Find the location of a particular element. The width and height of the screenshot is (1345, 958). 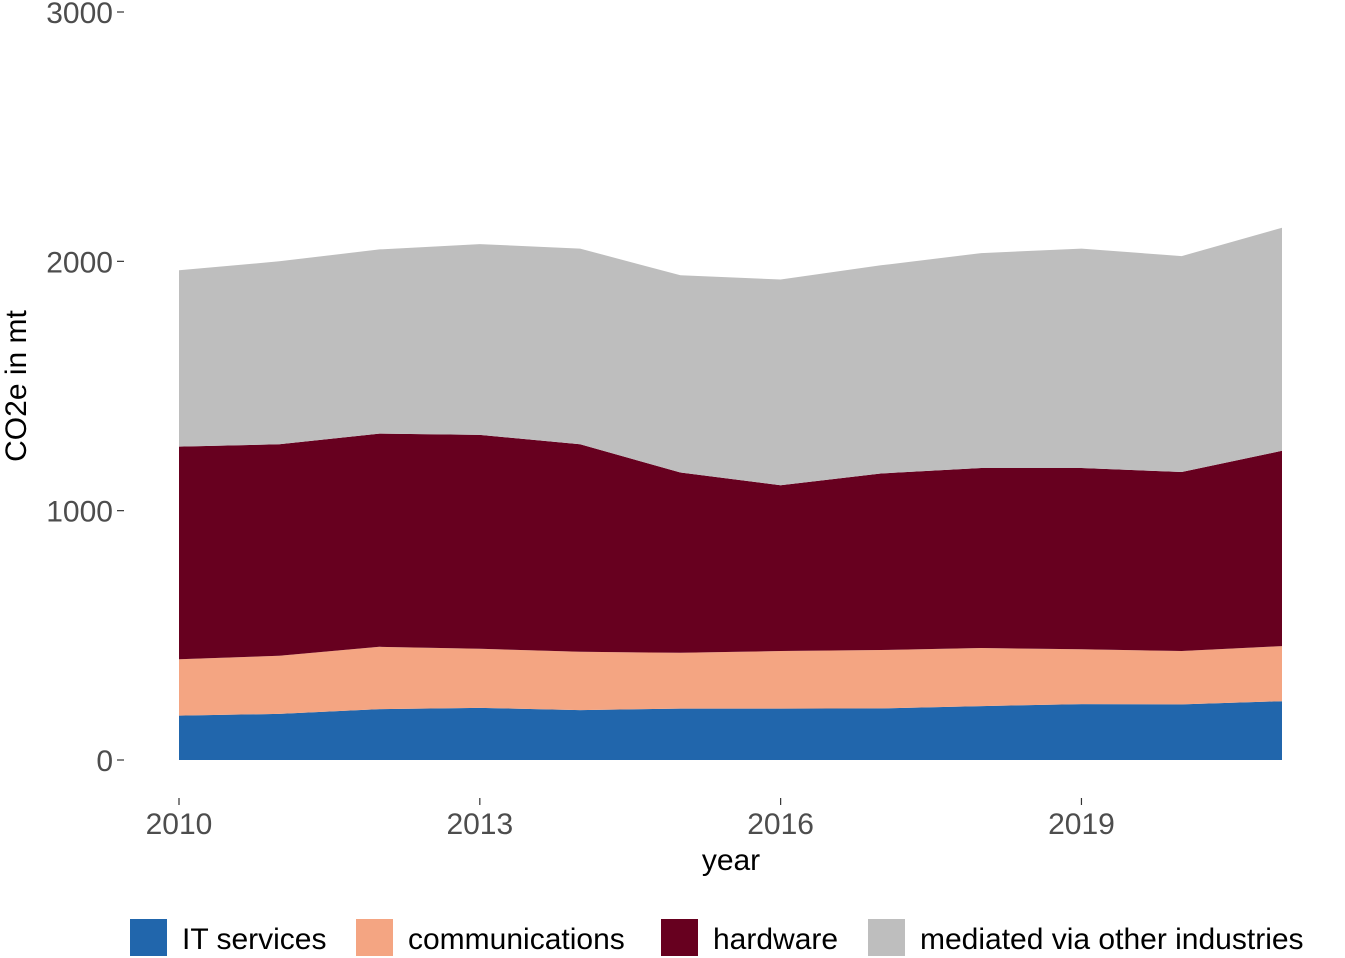

legend-item-mediated-via-other-industries: mediated via other industries is located at coordinates (1086, 937).